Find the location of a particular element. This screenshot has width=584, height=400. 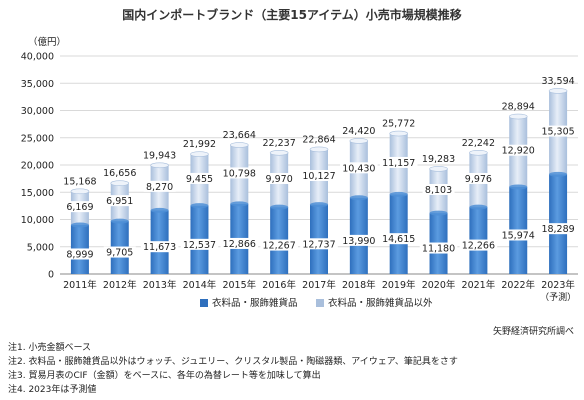

x-tick-label: 2023年 is located at coordinates (558, 285).